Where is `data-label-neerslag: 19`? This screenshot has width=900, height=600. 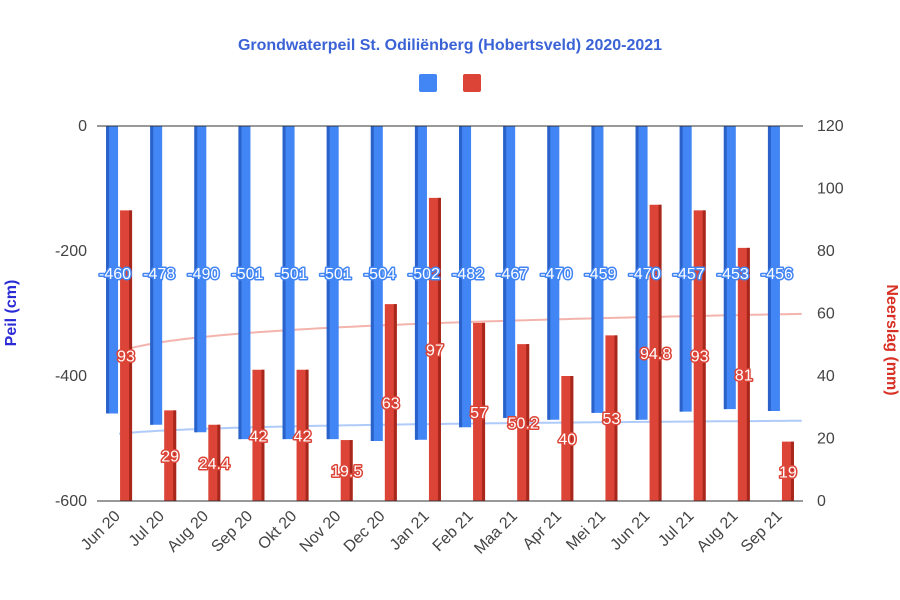 data-label-neerslag: 19 is located at coordinates (788, 472).